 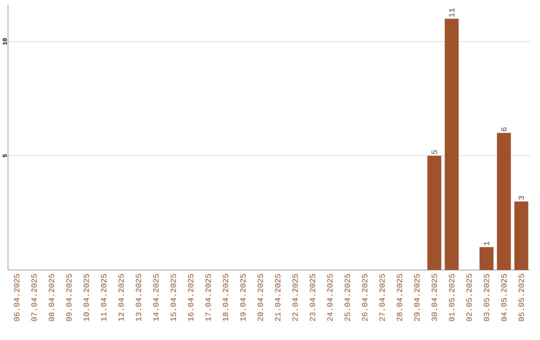 I want to click on x-tick-label: 07.04.2025, so click(x=34, y=298).